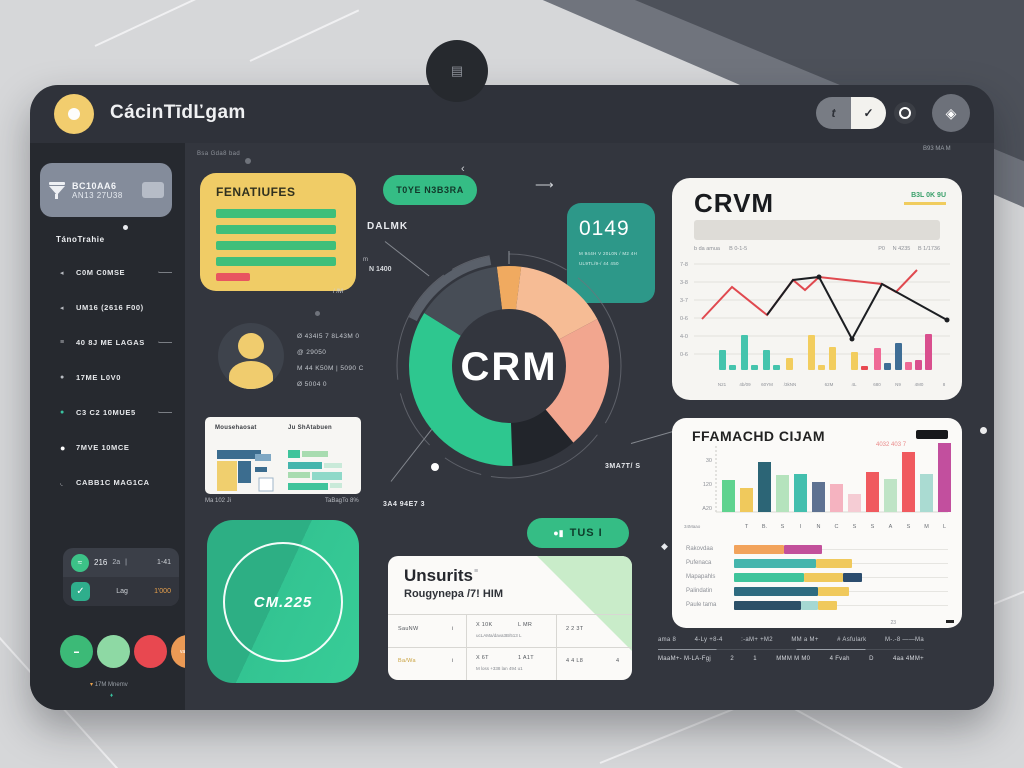  Describe the element at coordinates (106, 190) in the screenshot. I see `sidebar-profile-card: BC10AA6 AN13 27U38` at that location.